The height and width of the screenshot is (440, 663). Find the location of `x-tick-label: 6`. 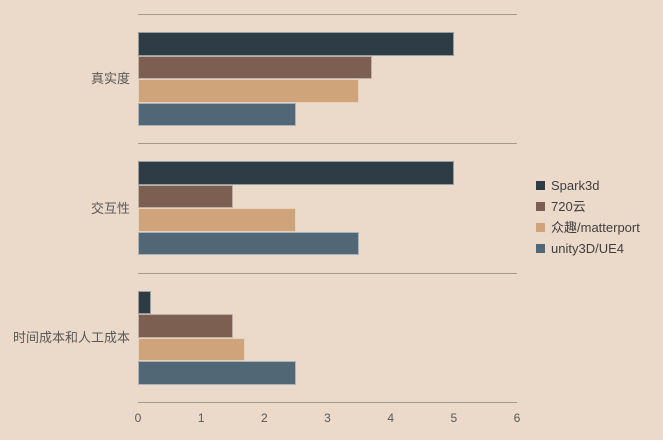

x-tick-label: 6 is located at coordinates (517, 418).